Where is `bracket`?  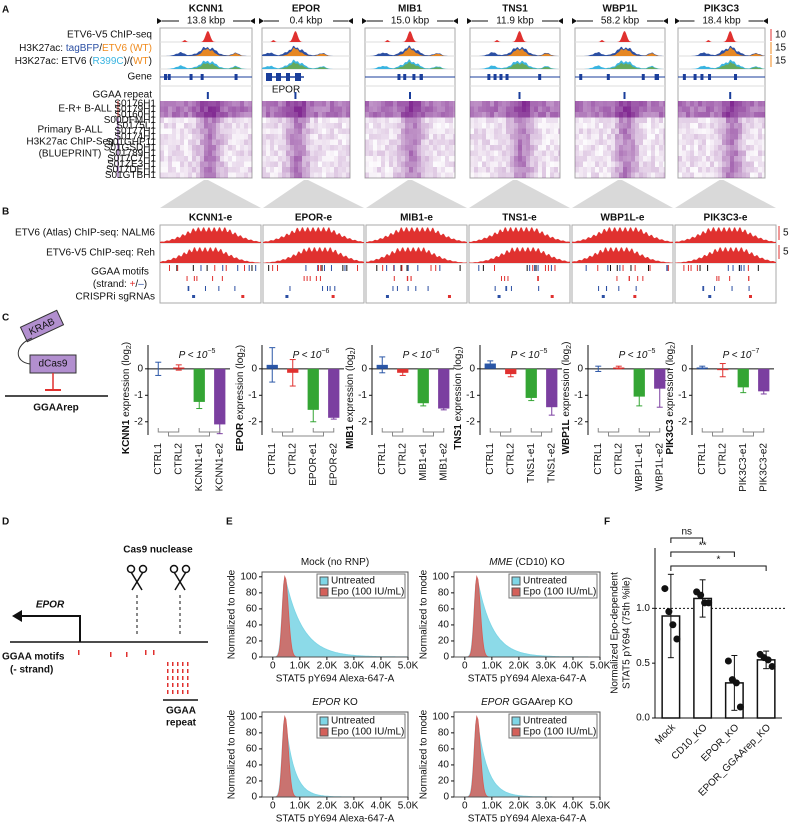 bracket is located at coordinates (433, 430).